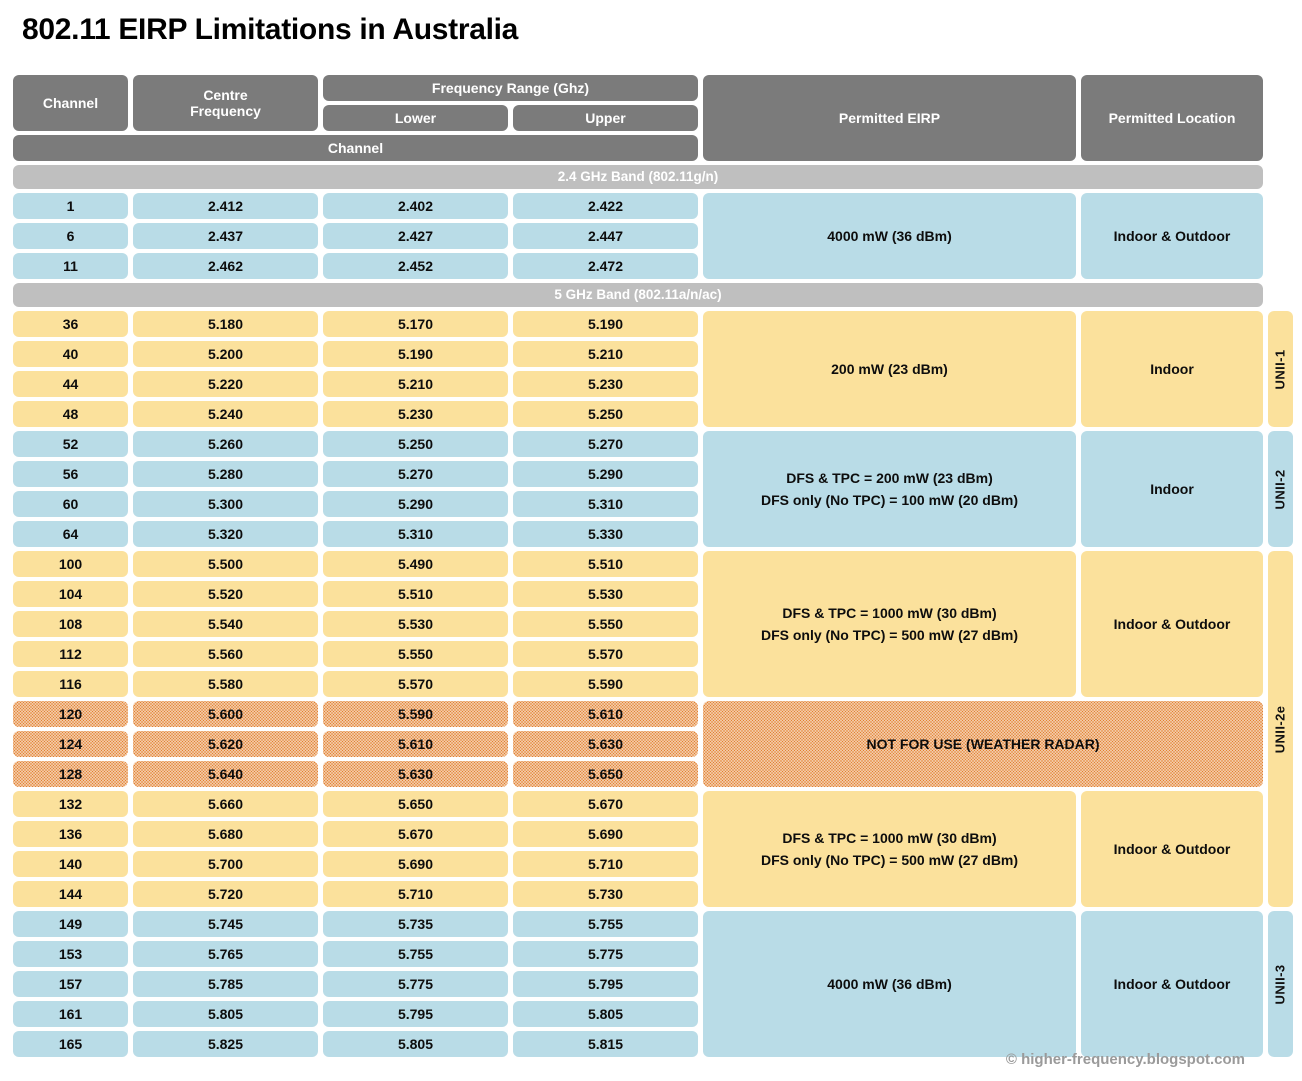  Describe the element at coordinates (605, 744) in the screenshot. I see `upper-cell: 5.630` at that location.